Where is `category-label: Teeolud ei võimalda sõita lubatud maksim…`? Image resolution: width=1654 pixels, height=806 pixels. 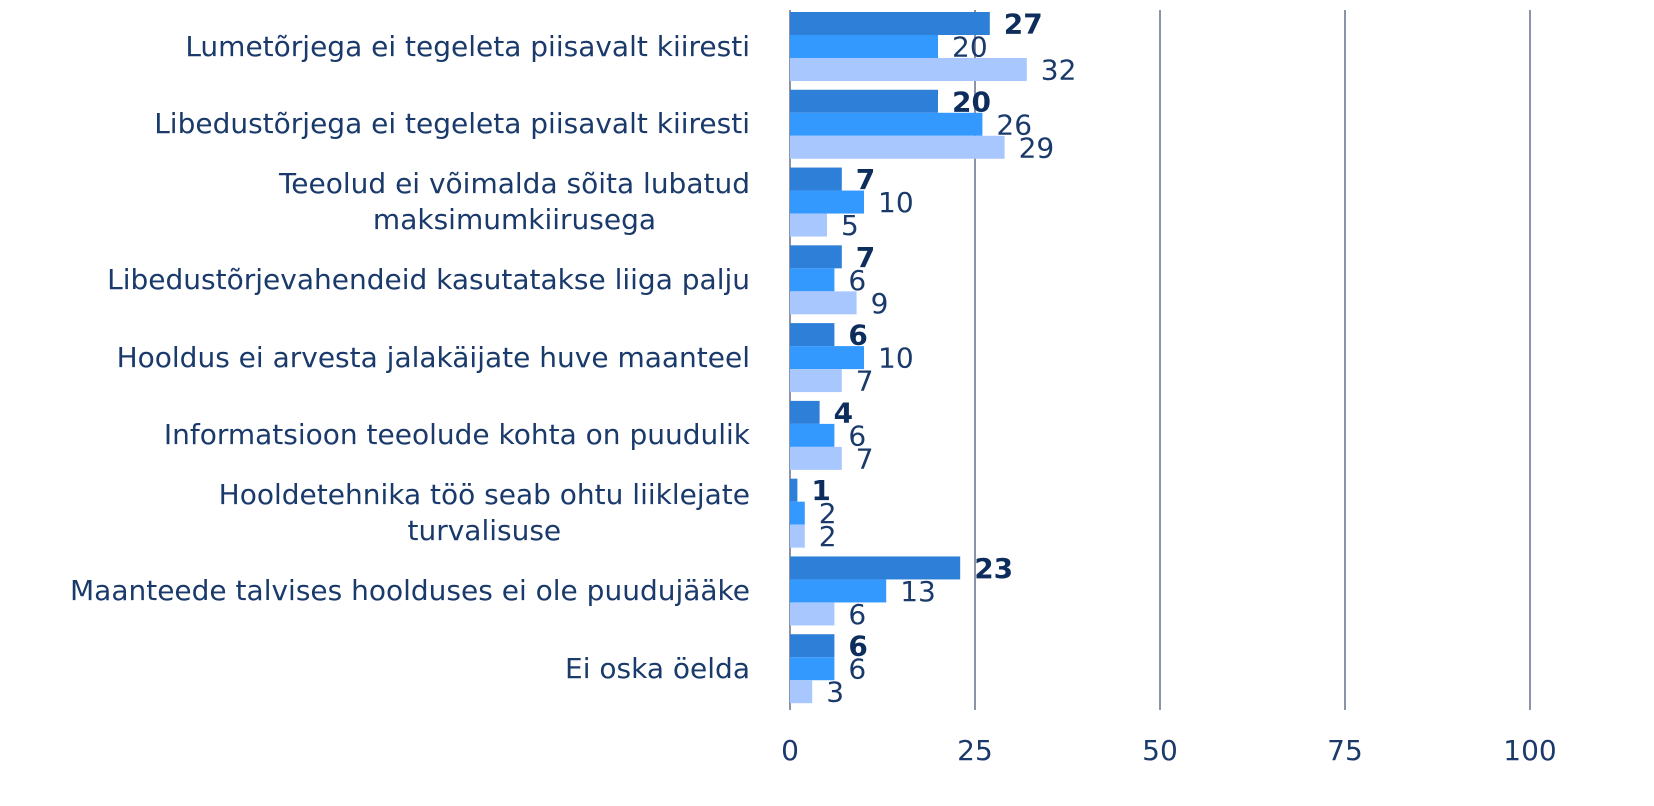 category-label: Teeolud ei võimalda sõita lubatud maksim… is located at coordinates (514, 202).